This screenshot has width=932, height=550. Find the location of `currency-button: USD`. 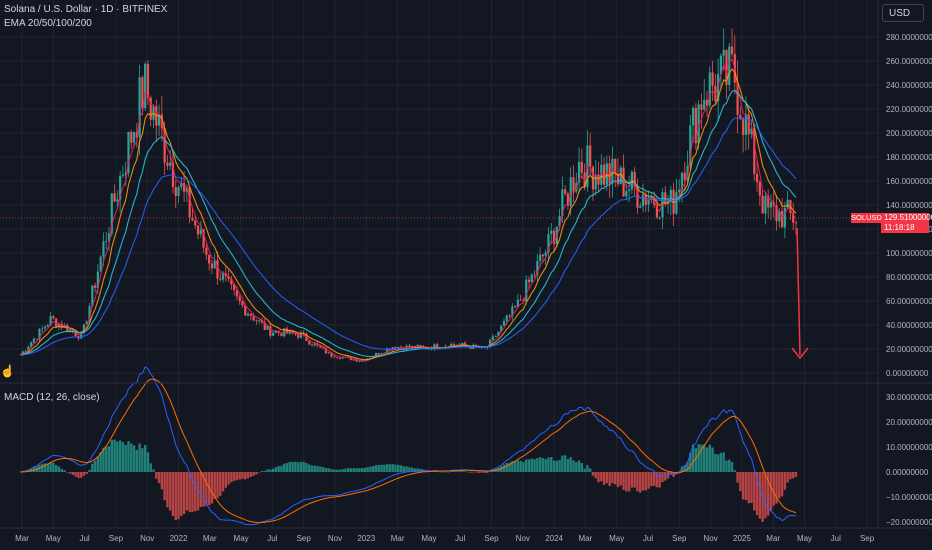

currency-button: USD is located at coordinates (903, 13).